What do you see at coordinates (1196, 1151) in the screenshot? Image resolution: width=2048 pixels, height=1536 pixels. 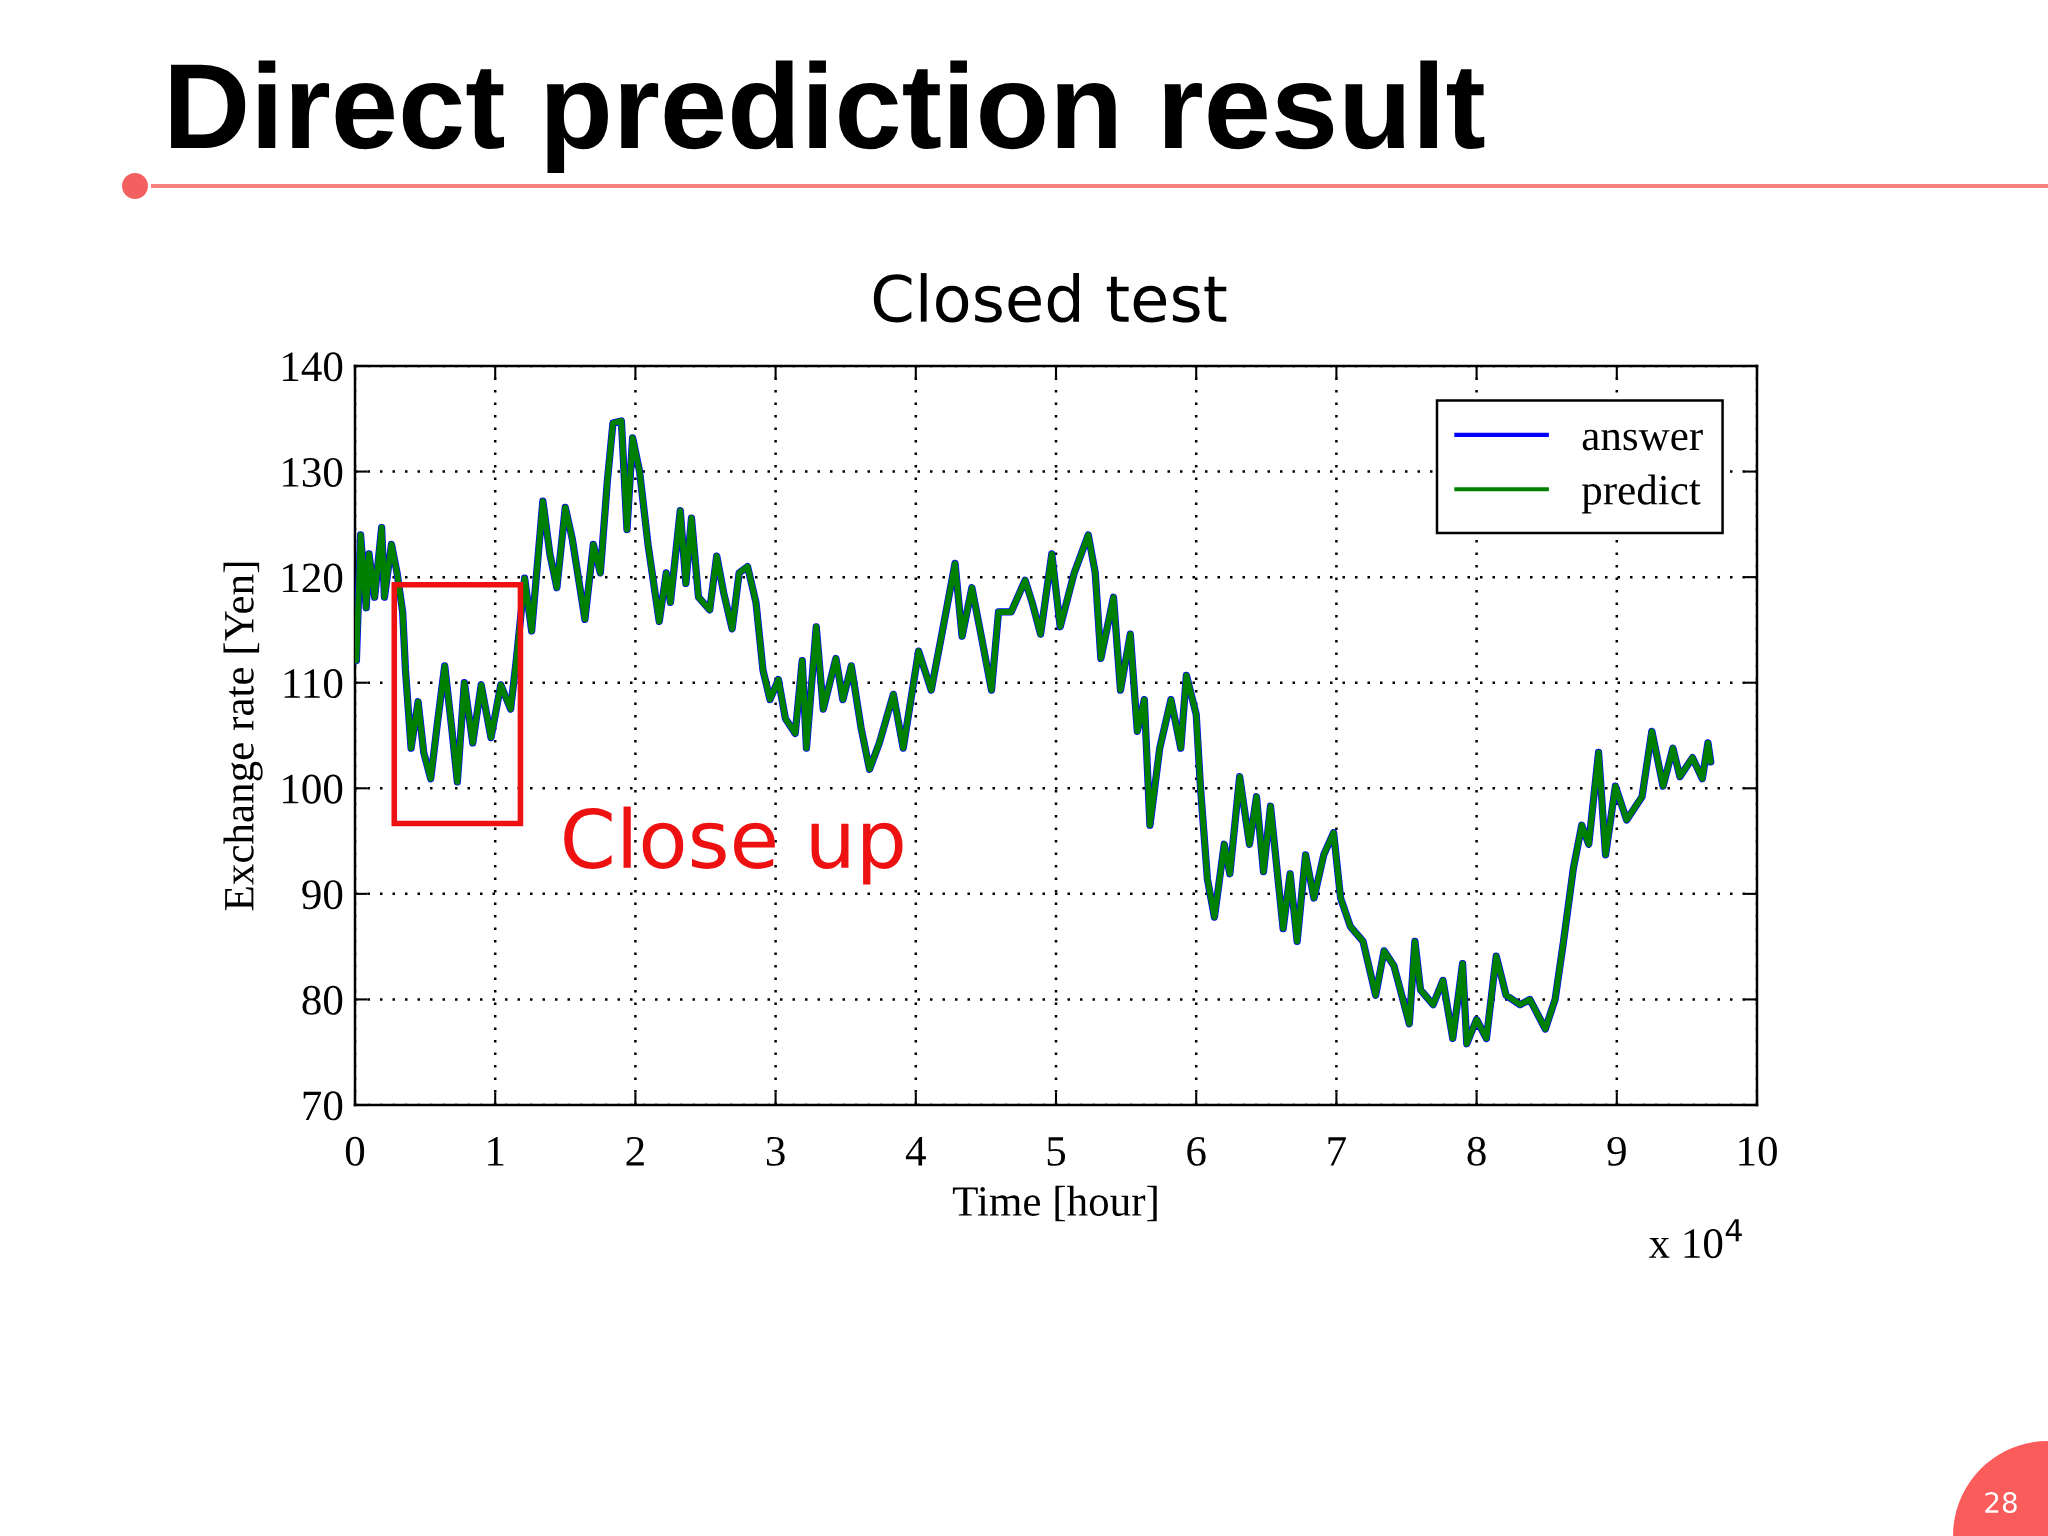 I see `x-tick-label: 6` at bounding box center [1196, 1151].